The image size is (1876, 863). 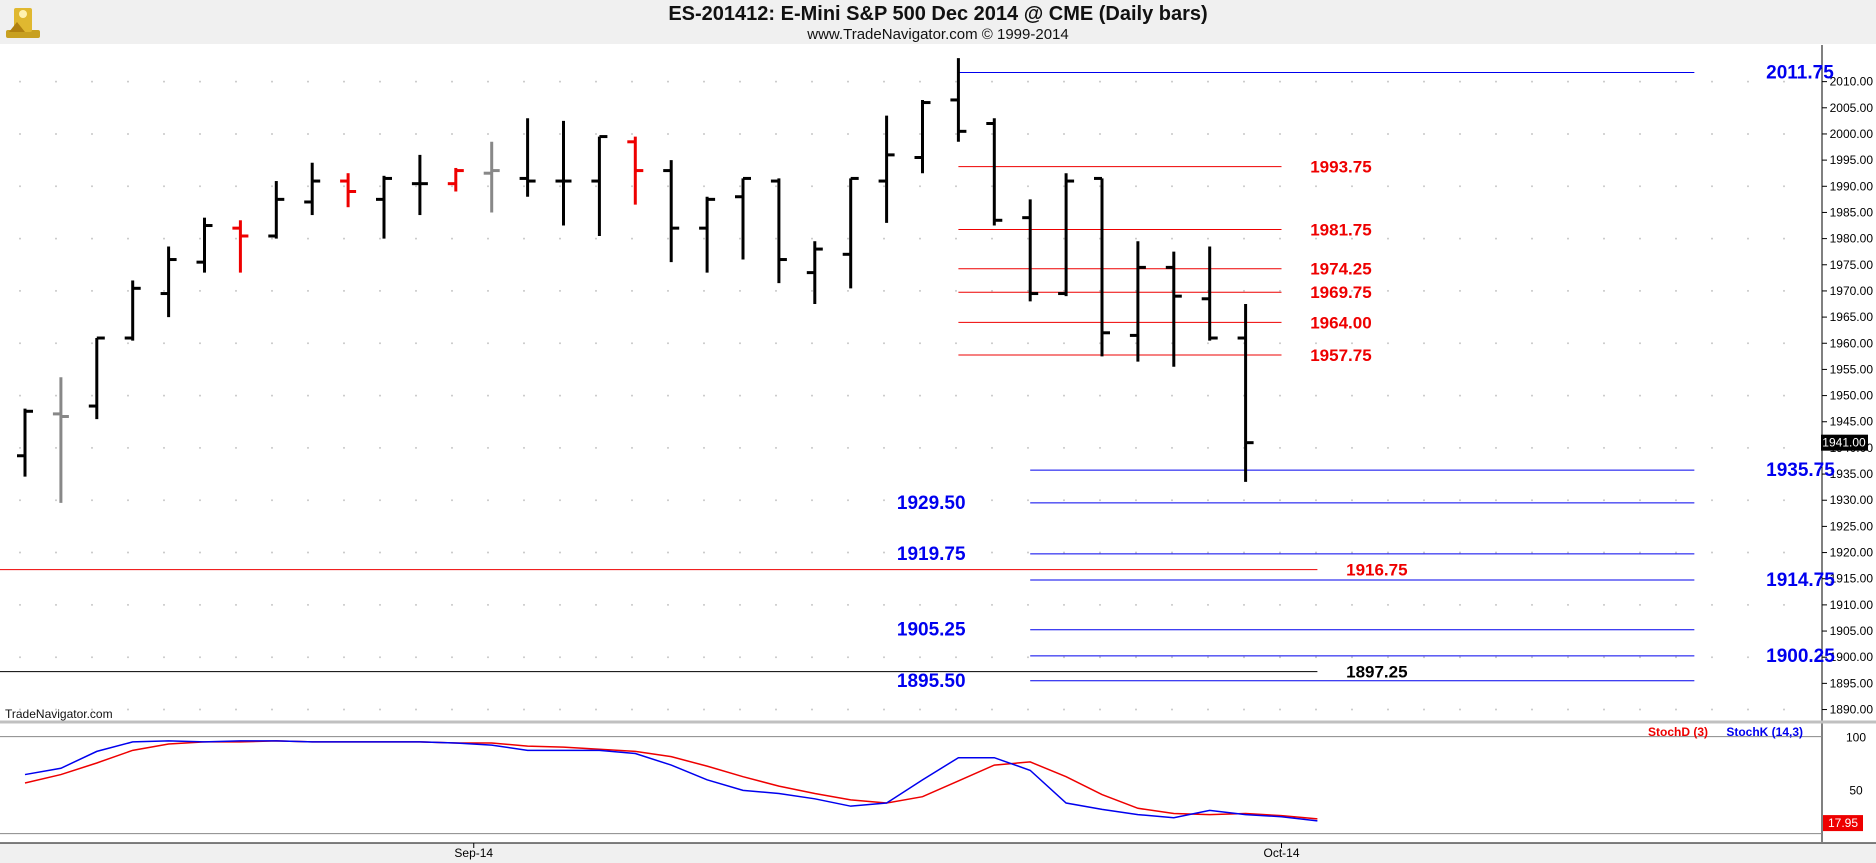 What do you see at coordinates (938, 853) in the screenshot?
I see `time-axis-band` at bounding box center [938, 853].